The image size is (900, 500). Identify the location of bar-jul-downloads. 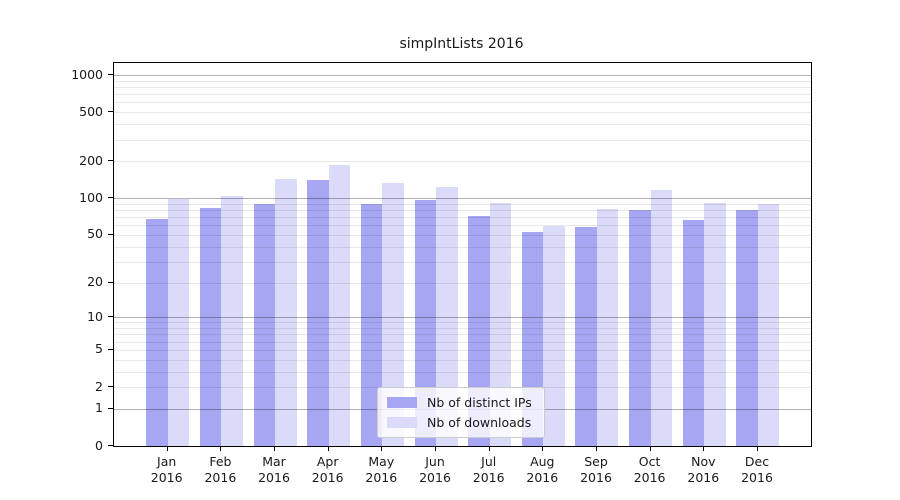
(500, 324).